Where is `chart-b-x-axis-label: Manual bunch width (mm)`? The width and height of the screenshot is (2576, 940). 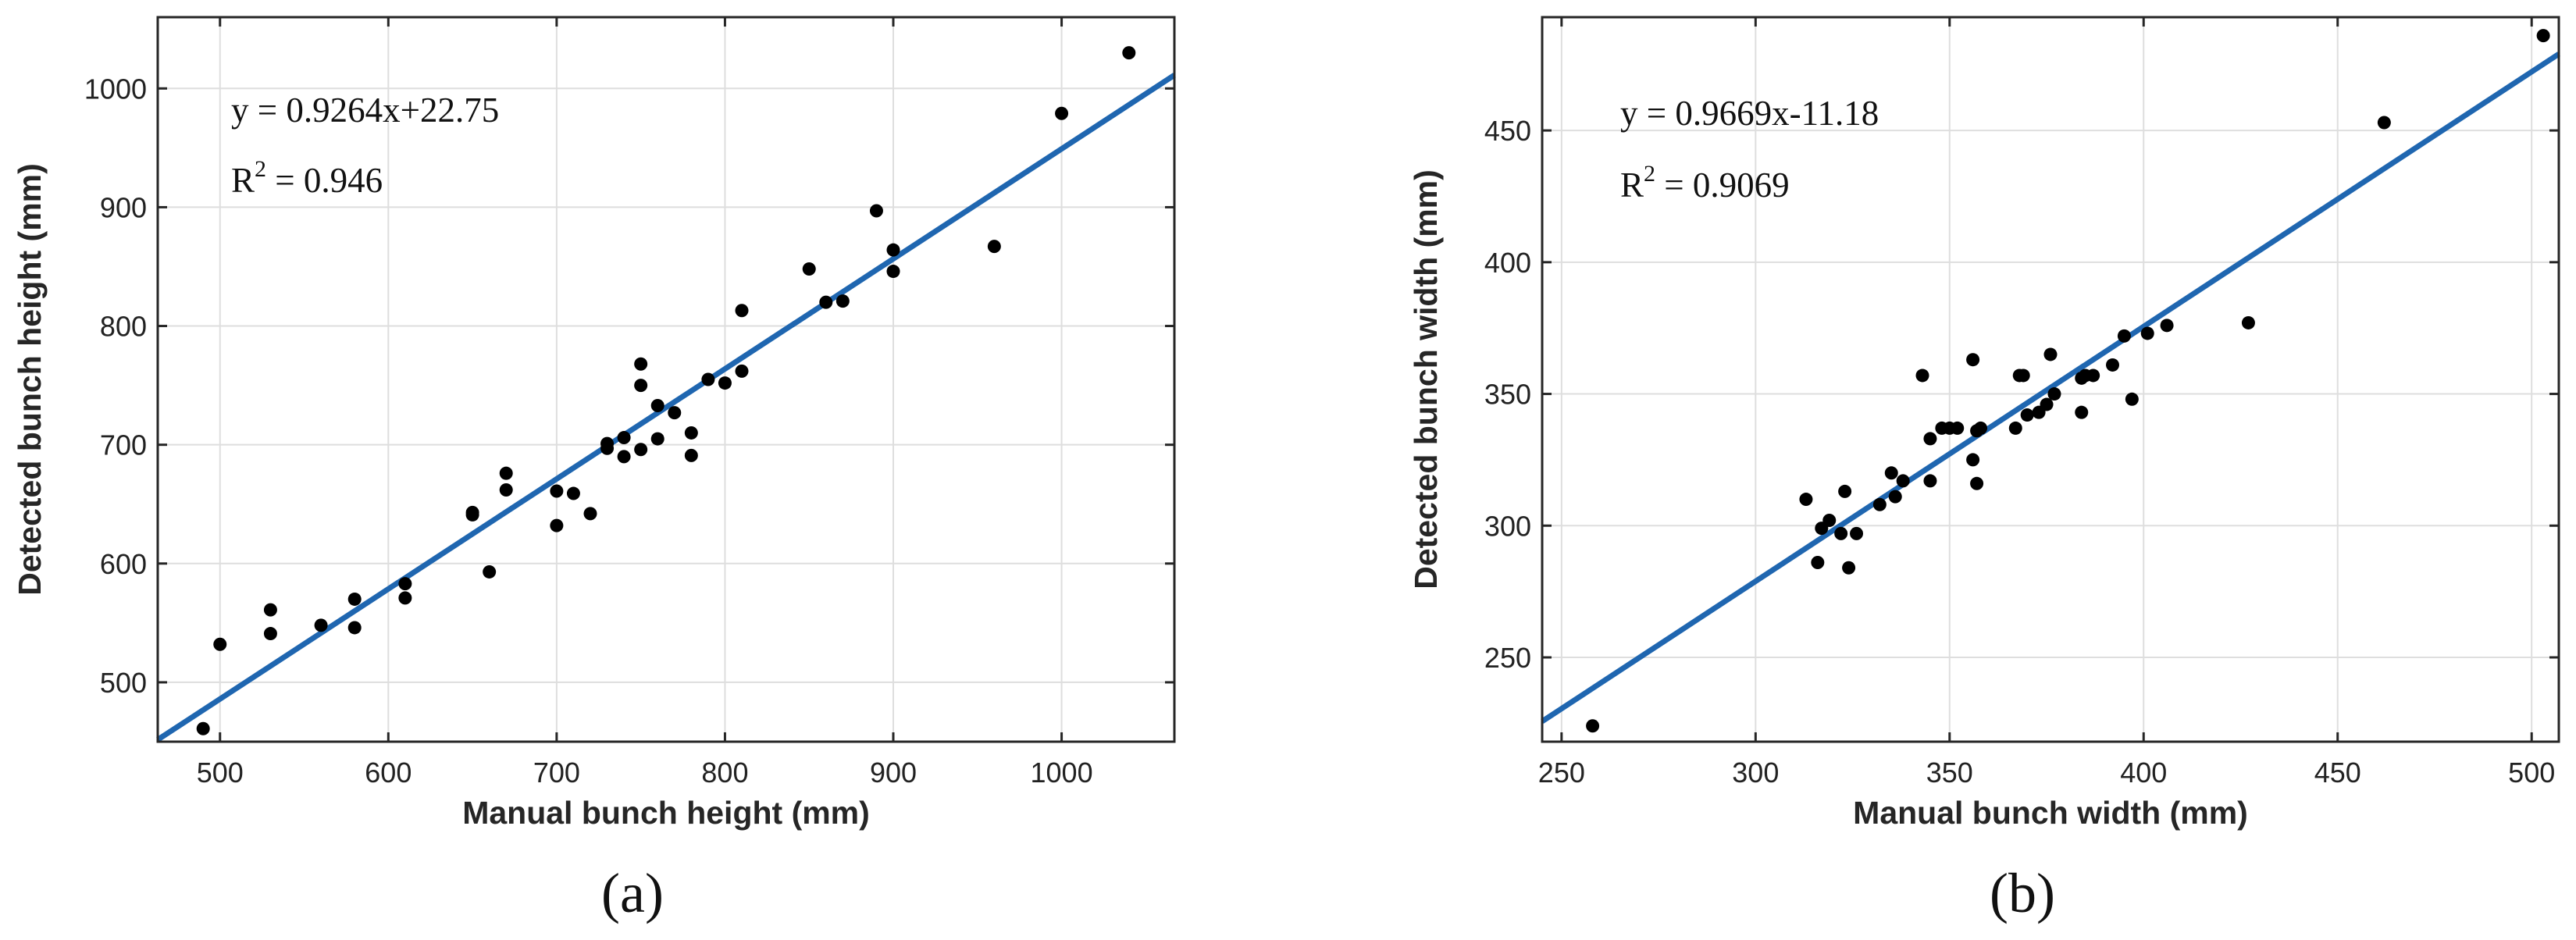
chart-b-x-axis-label: Manual bunch width (mm) is located at coordinates (2050, 813).